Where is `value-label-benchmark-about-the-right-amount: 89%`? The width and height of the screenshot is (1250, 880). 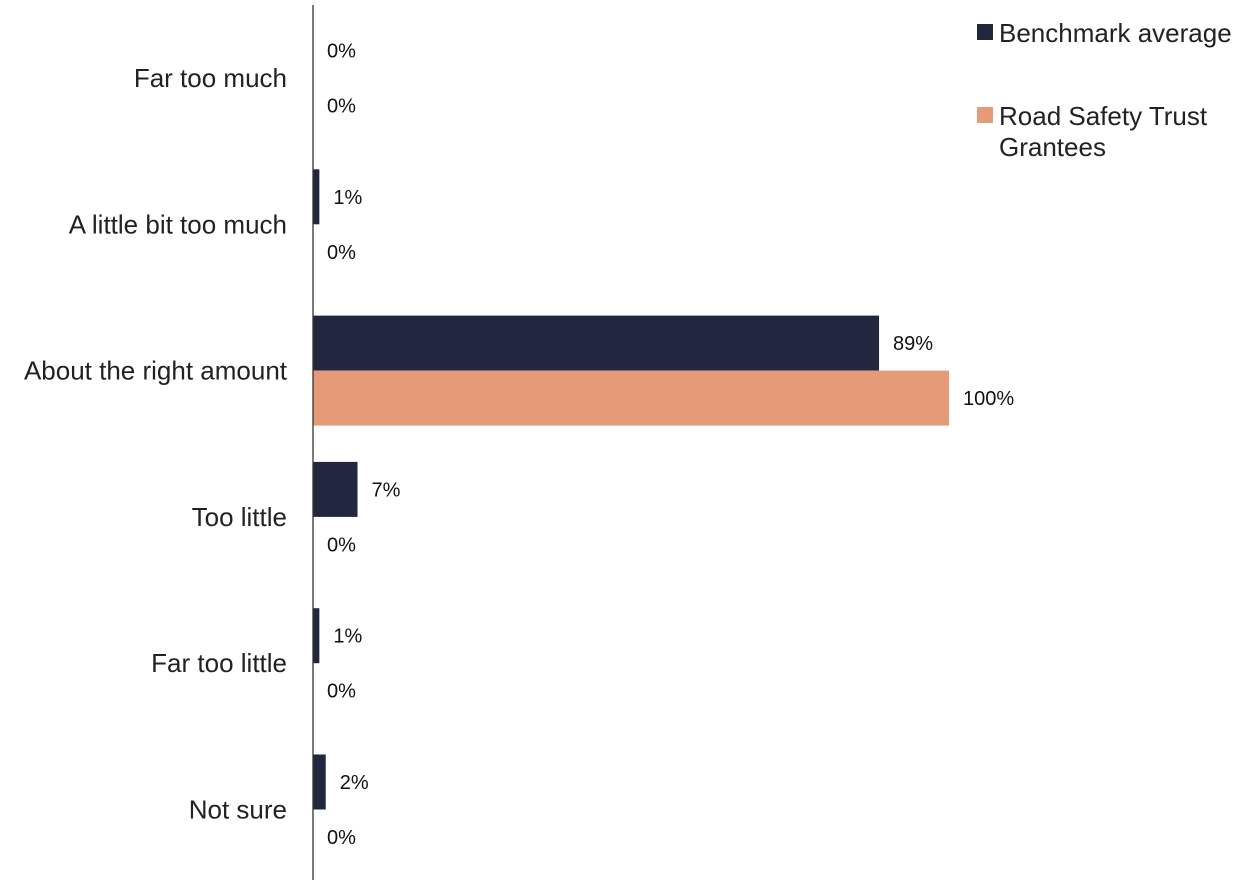
value-label-benchmark-about-the-right-amount: 89% is located at coordinates (913, 344).